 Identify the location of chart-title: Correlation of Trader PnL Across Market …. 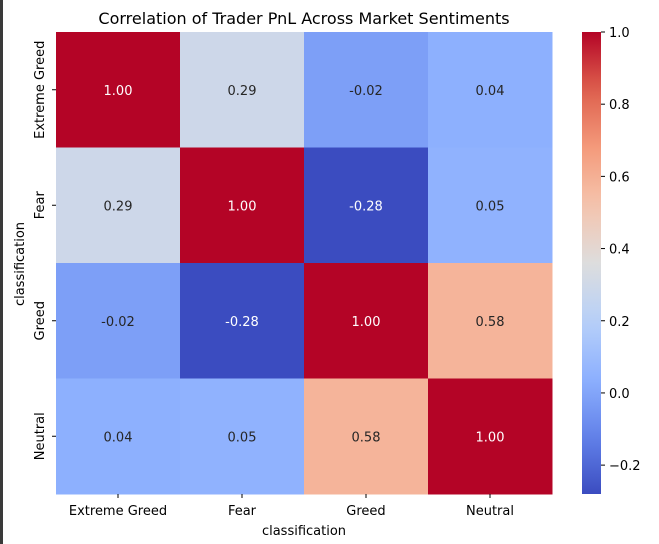
(303, 18).